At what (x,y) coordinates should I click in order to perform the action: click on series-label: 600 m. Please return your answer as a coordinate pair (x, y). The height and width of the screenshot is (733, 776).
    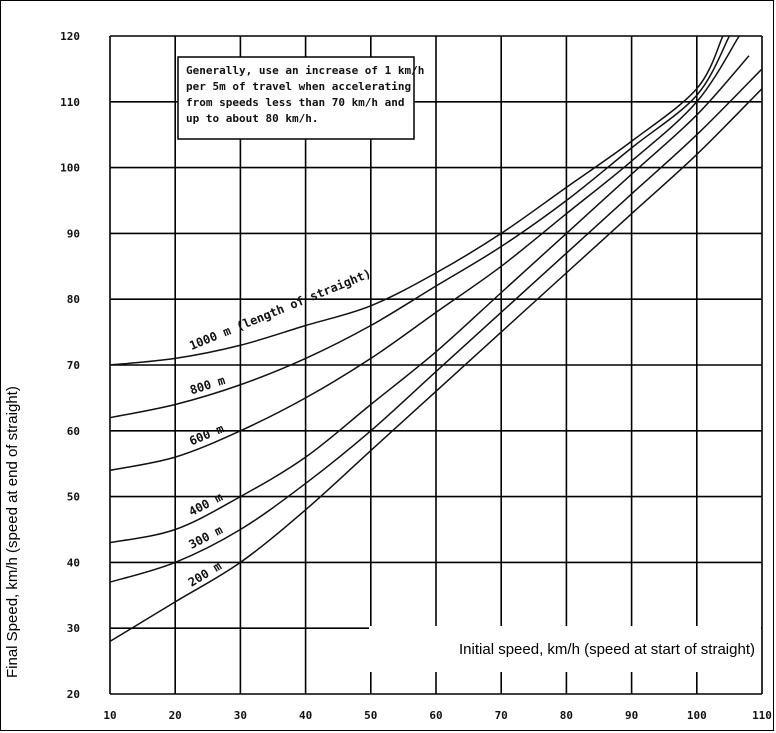
    Looking at the image, I should click on (206, 434).